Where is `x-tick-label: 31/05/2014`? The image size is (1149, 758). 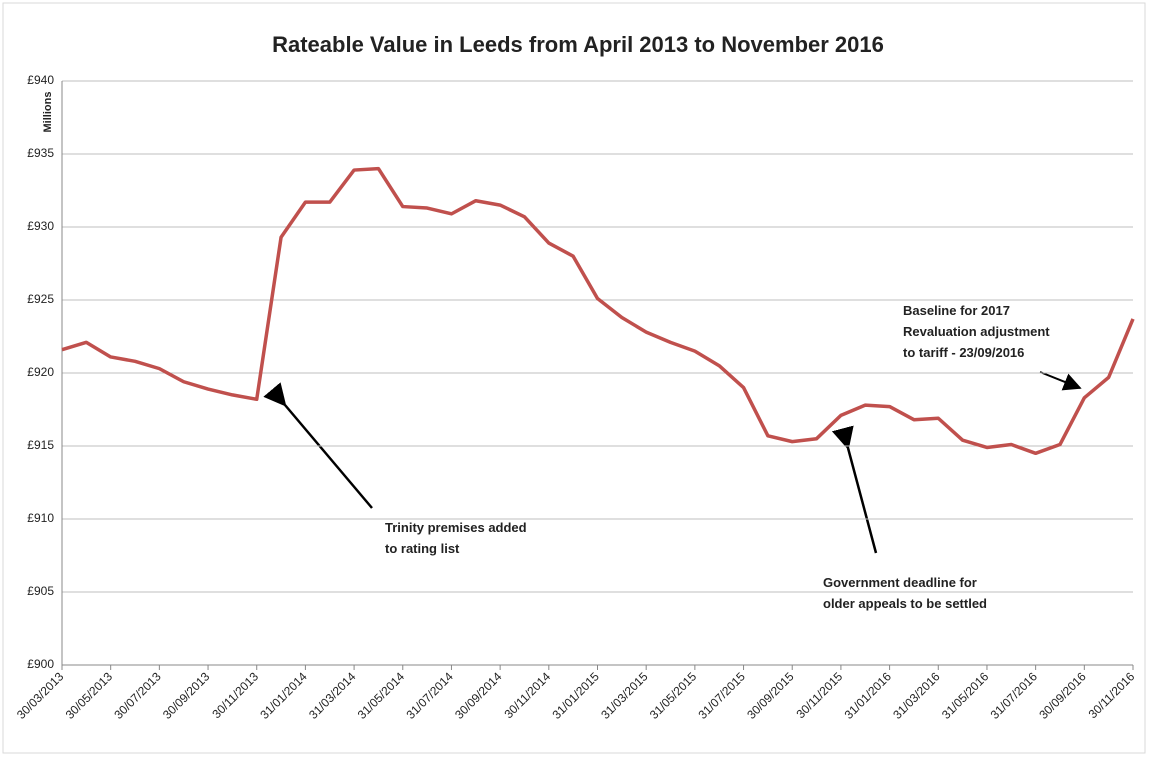
x-tick-label: 31/05/2014 is located at coordinates (381, 695).